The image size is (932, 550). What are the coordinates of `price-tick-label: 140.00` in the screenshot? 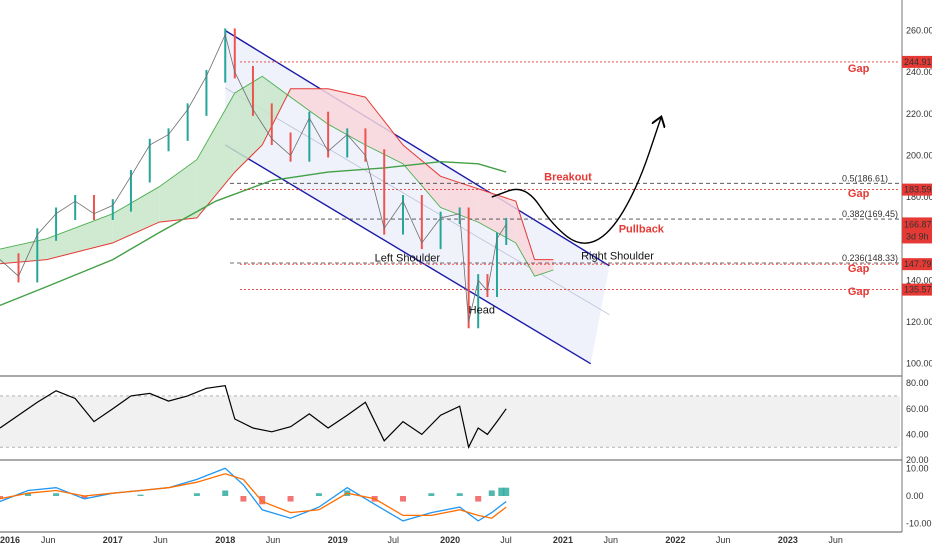 It's located at (919, 280).